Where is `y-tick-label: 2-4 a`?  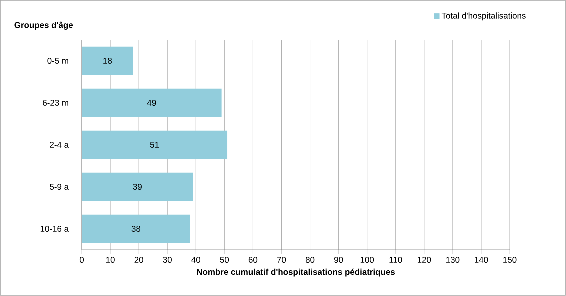
y-tick-label: 2-4 a is located at coordinates (59, 145).